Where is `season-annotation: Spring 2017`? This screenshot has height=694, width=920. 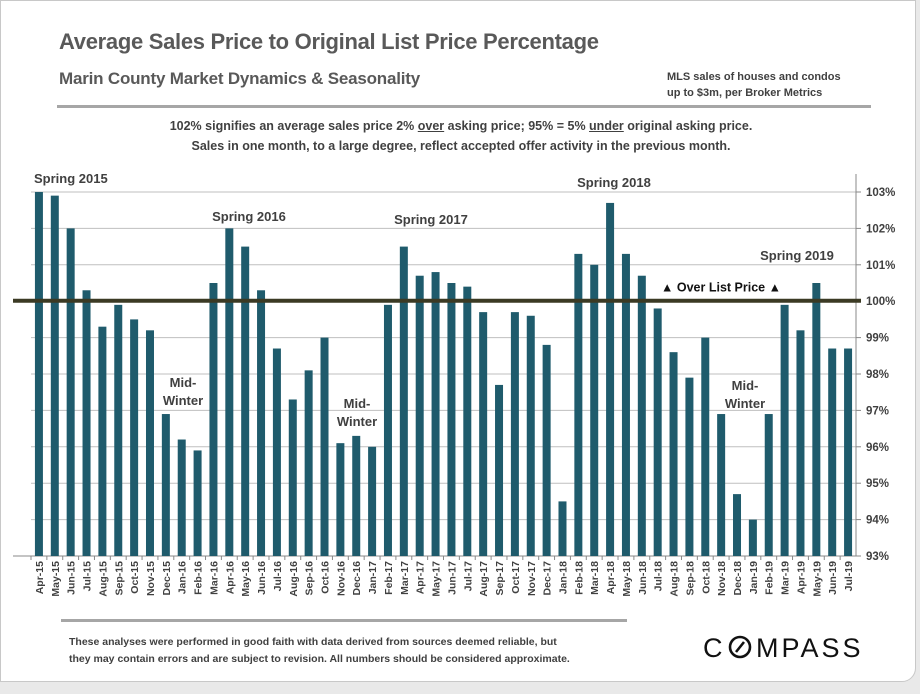 season-annotation: Spring 2017 is located at coordinates (431, 219).